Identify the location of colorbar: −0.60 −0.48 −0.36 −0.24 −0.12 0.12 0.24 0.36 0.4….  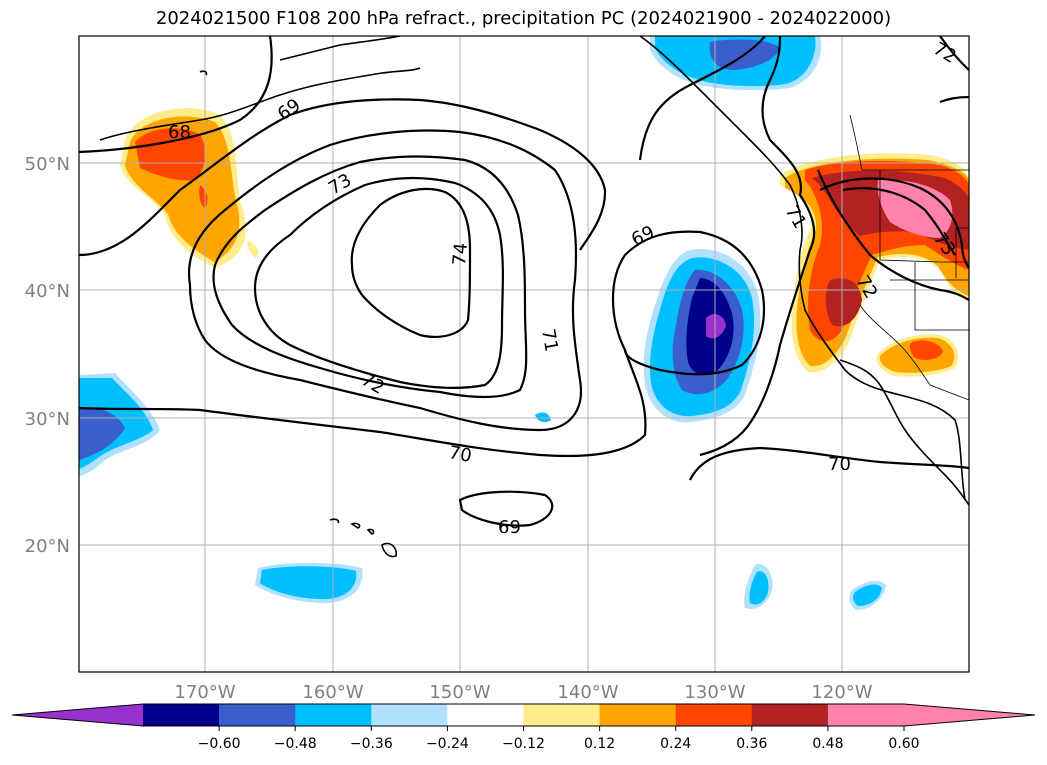
(523, 727).